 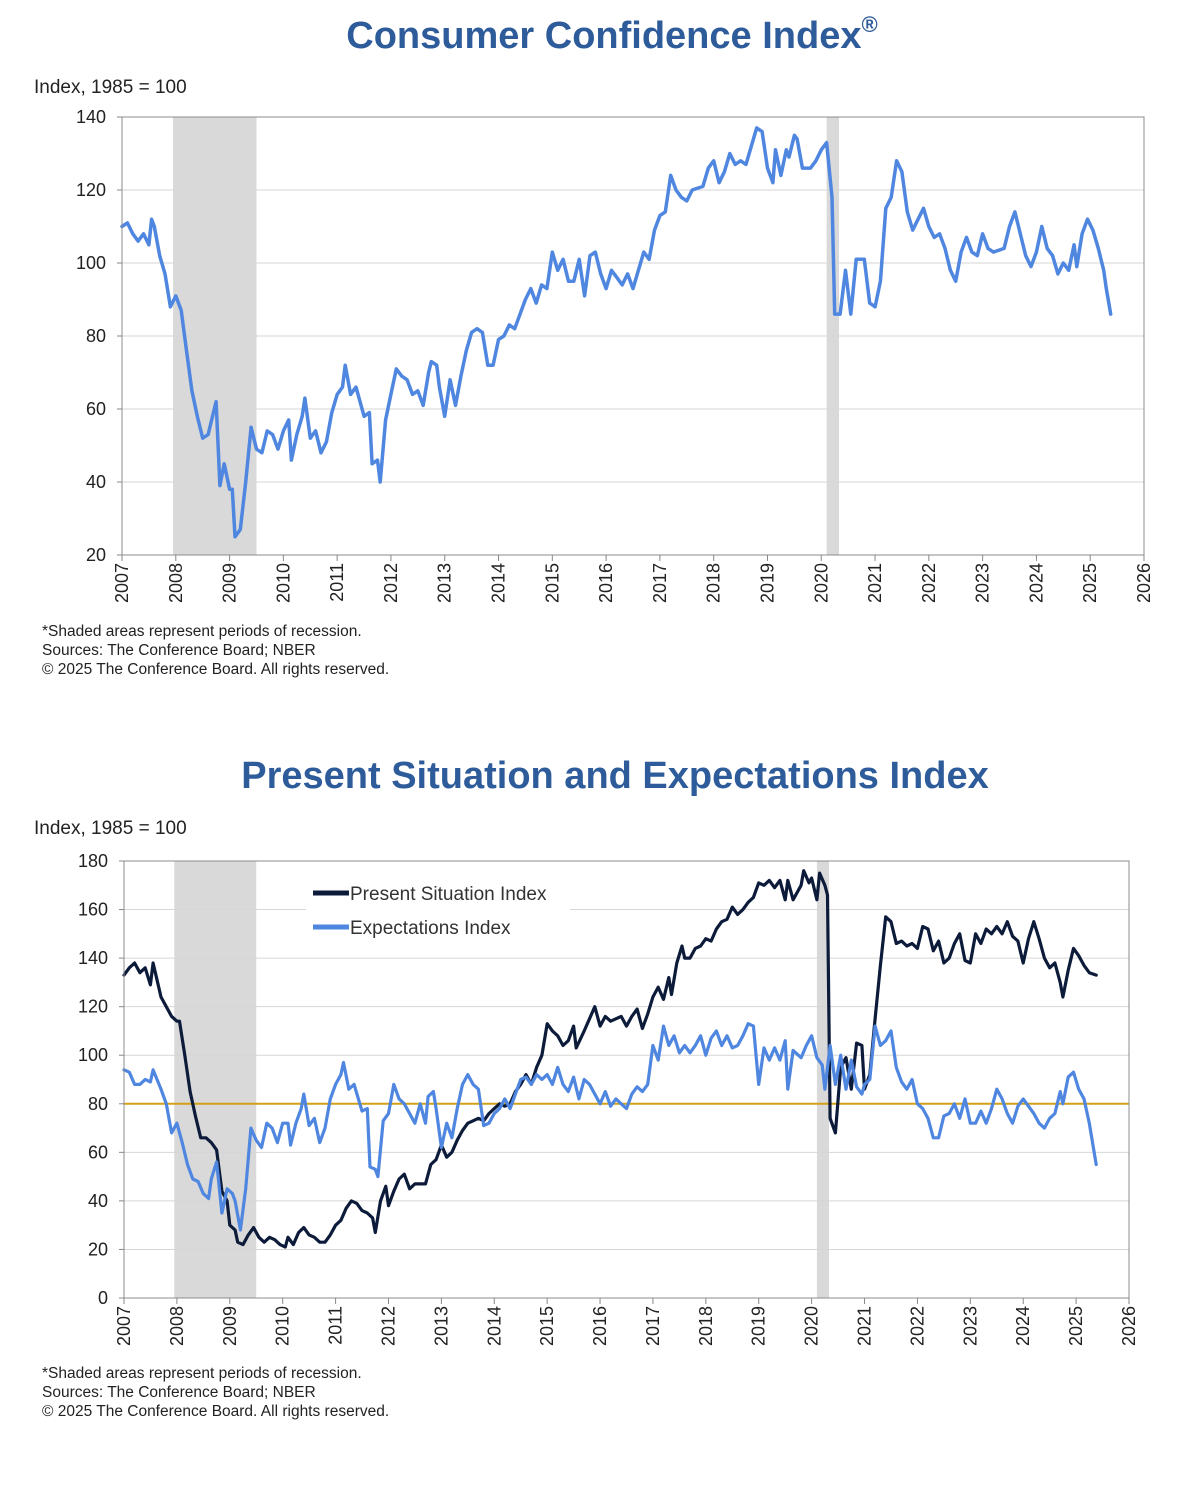 I want to click on legend-background, so click(x=438, y=910).